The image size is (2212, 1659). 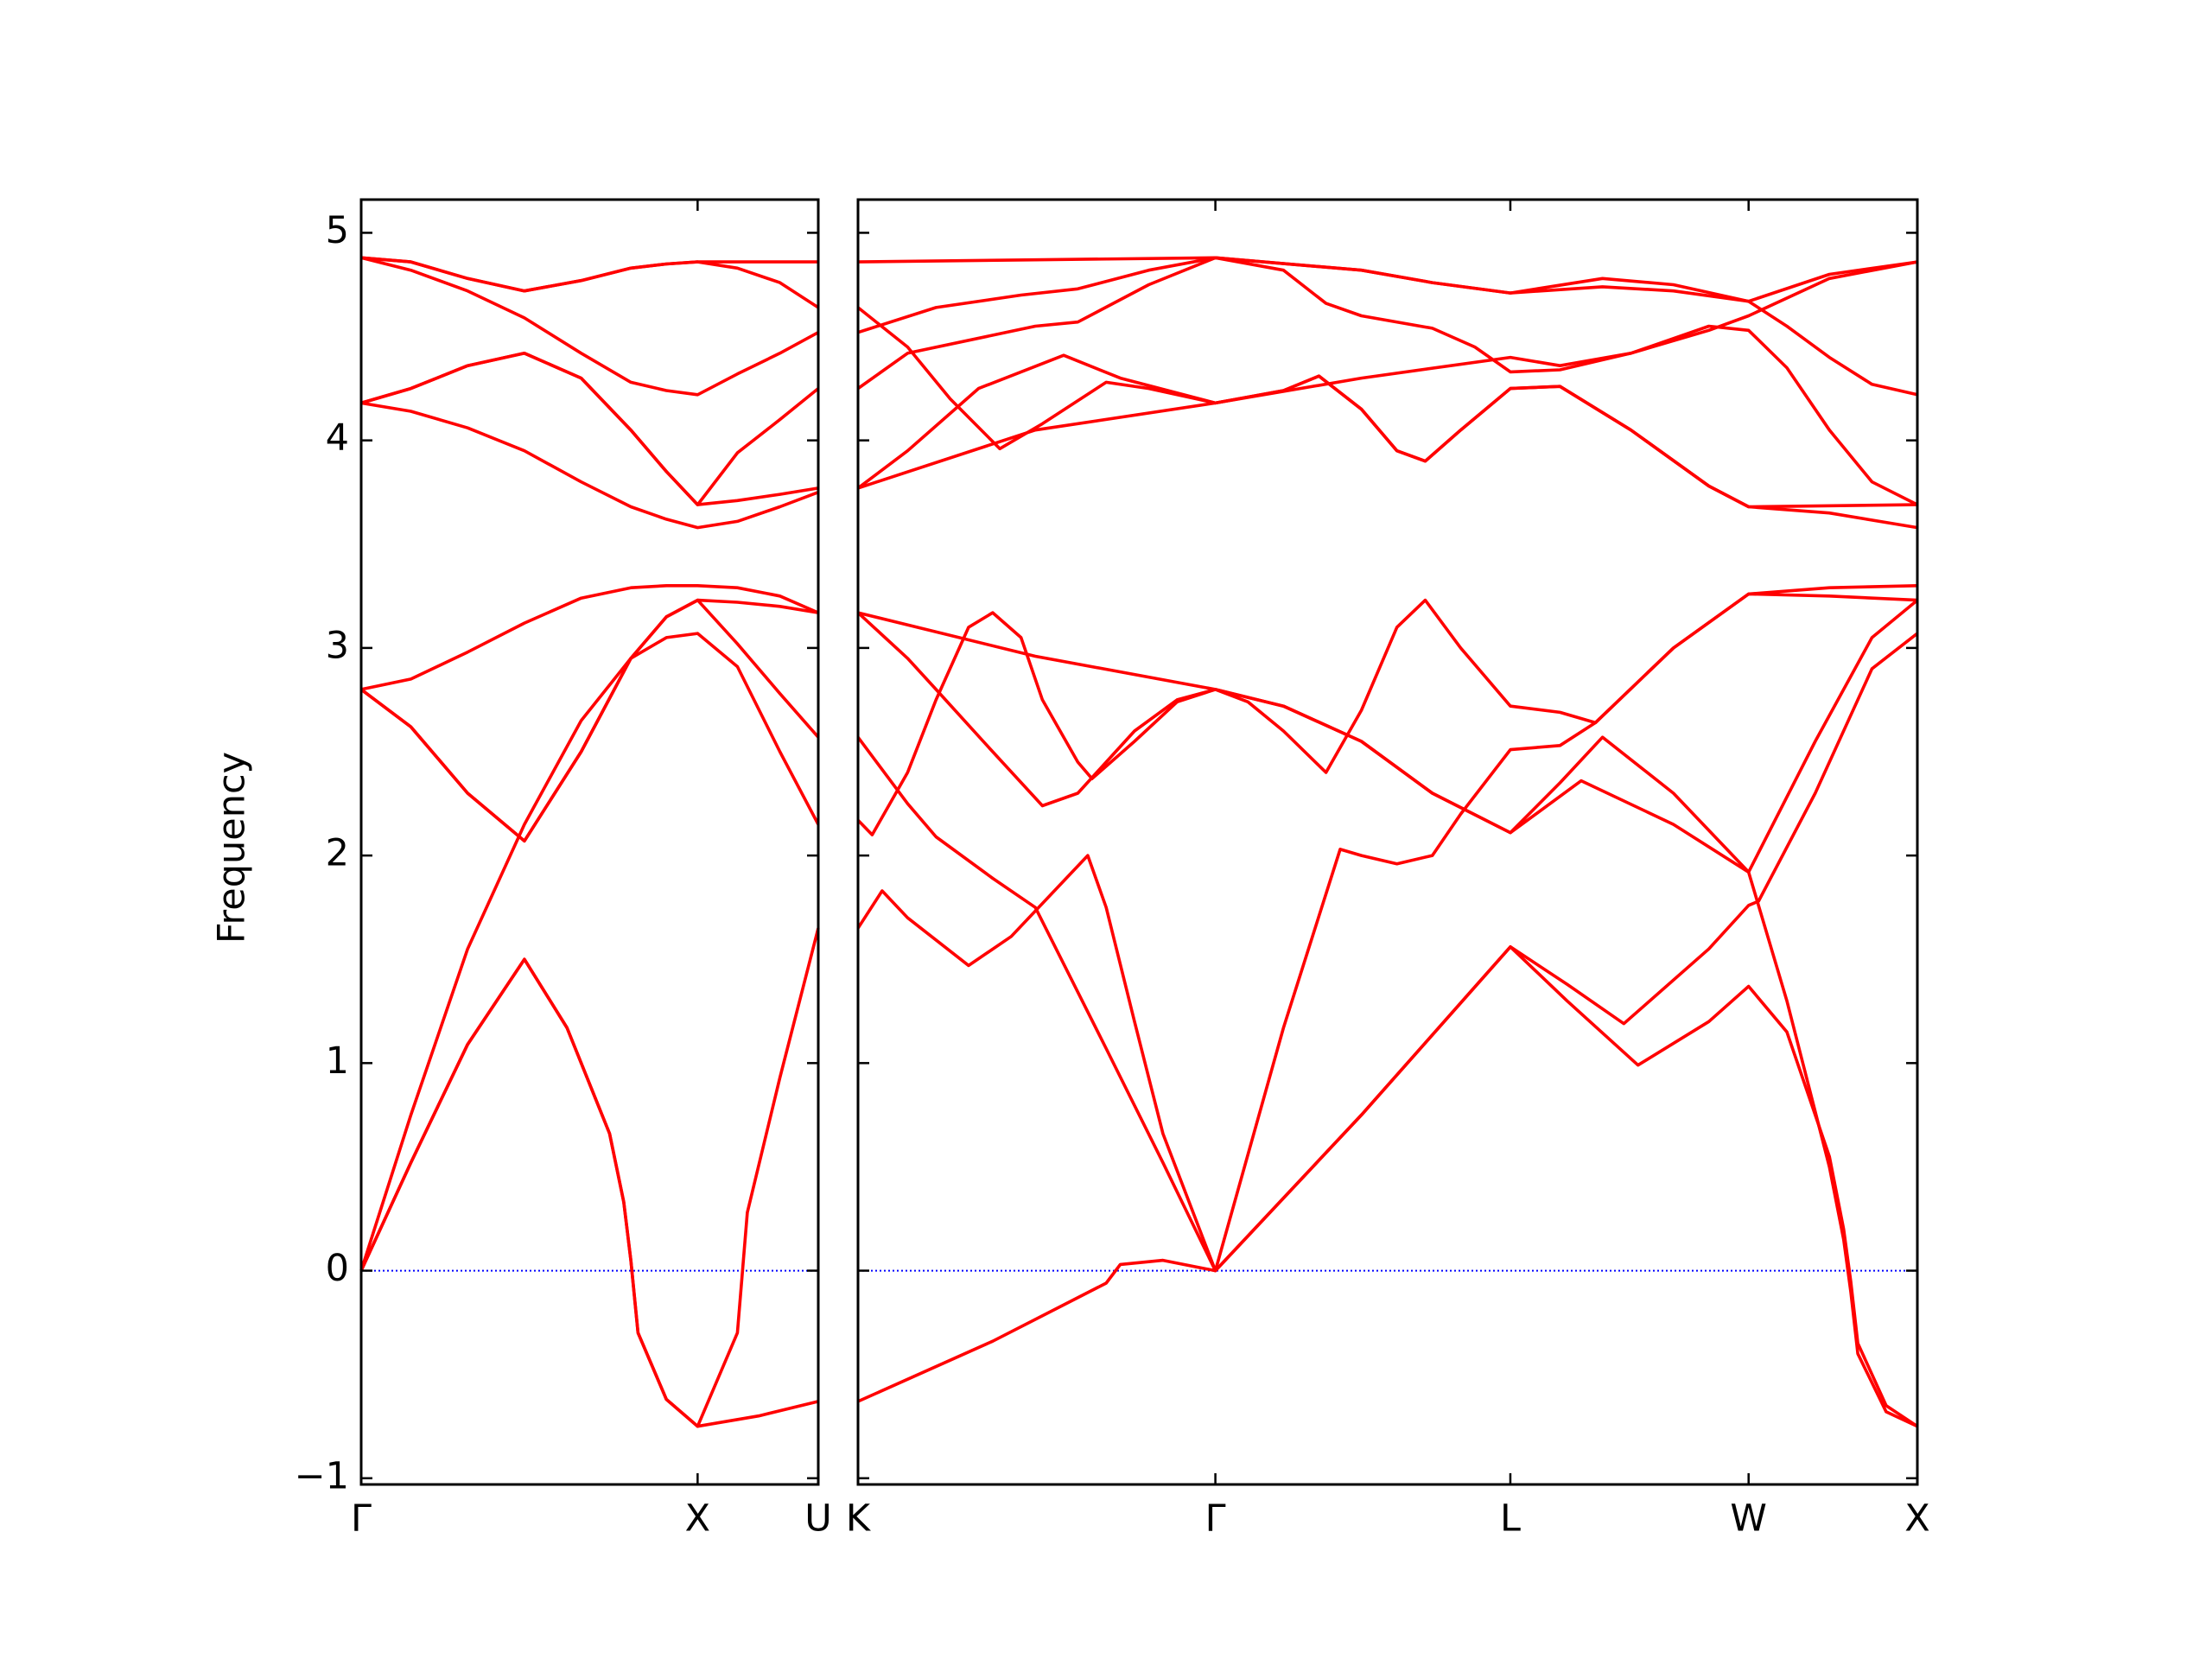 What do you see at coordinates (337, 853) in the screenshot?
I see `y-tick-label: 2` at bounding box center [337, 853].